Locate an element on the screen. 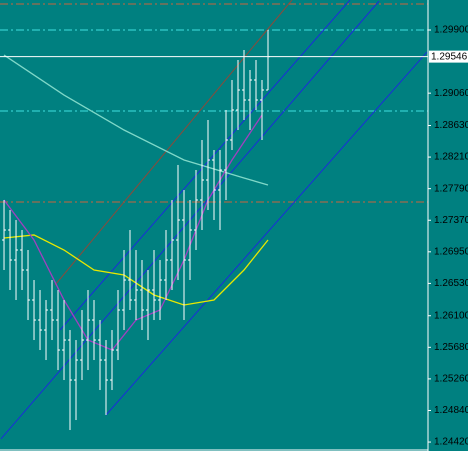 This screenshot has width=468, height=451. y-tick-label: 1.28630 is located at coordinates (451, 125).